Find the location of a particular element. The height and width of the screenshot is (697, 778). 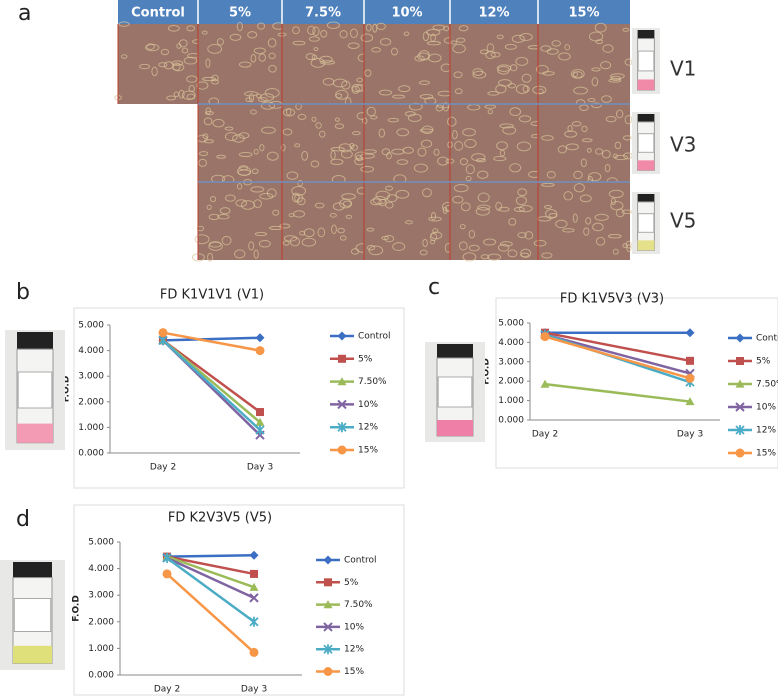

row-label: V1 is located at coordinates (683, 69).